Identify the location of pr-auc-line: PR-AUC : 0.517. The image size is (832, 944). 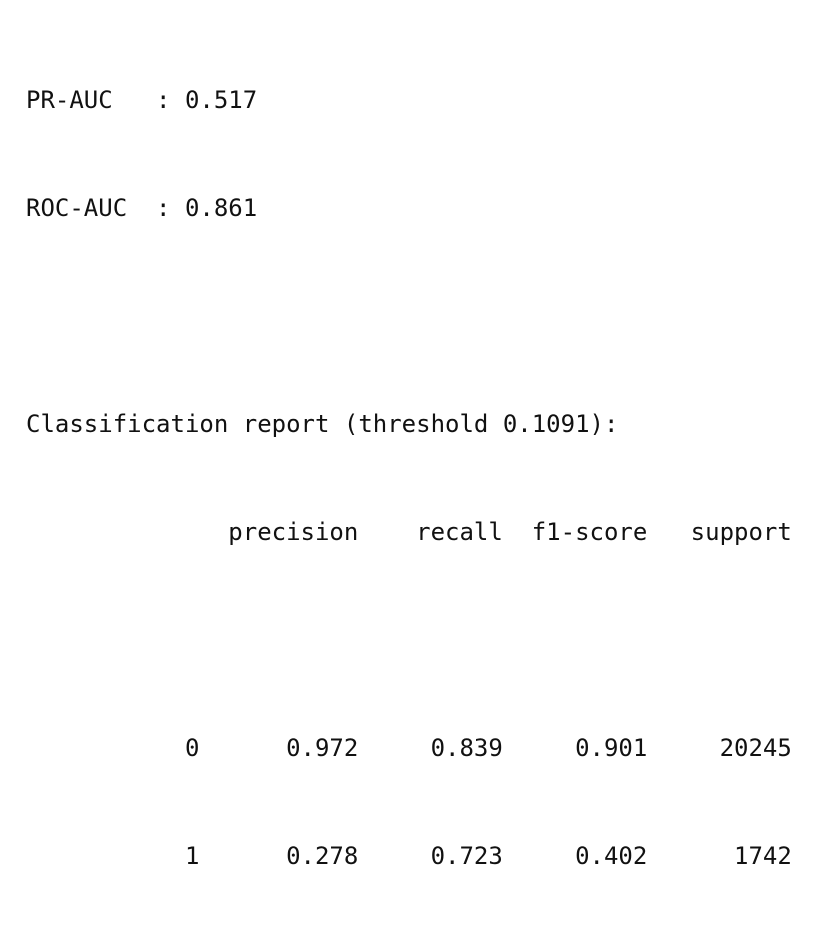
(142, 100).